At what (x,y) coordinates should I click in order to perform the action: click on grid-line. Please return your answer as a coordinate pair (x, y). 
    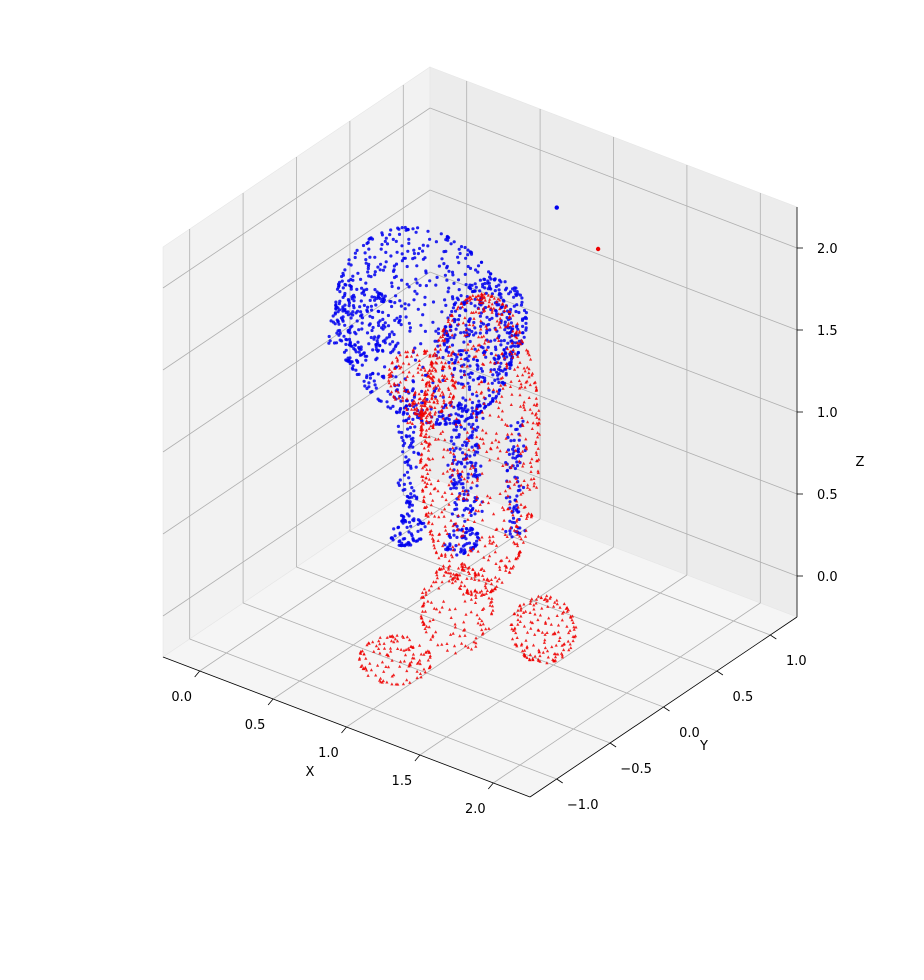
    Looking at the image, I should click on (533, 601).